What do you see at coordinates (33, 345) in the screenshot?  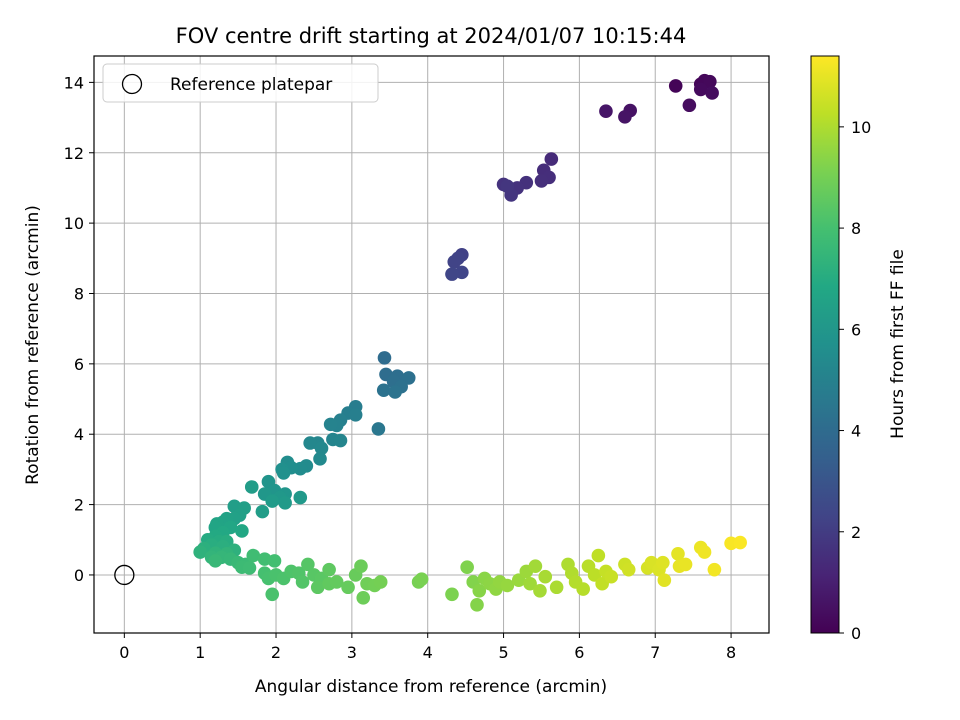 I see `y-axis-title: Rotation from reference (arcmin)` at bounding box center [33, 345].